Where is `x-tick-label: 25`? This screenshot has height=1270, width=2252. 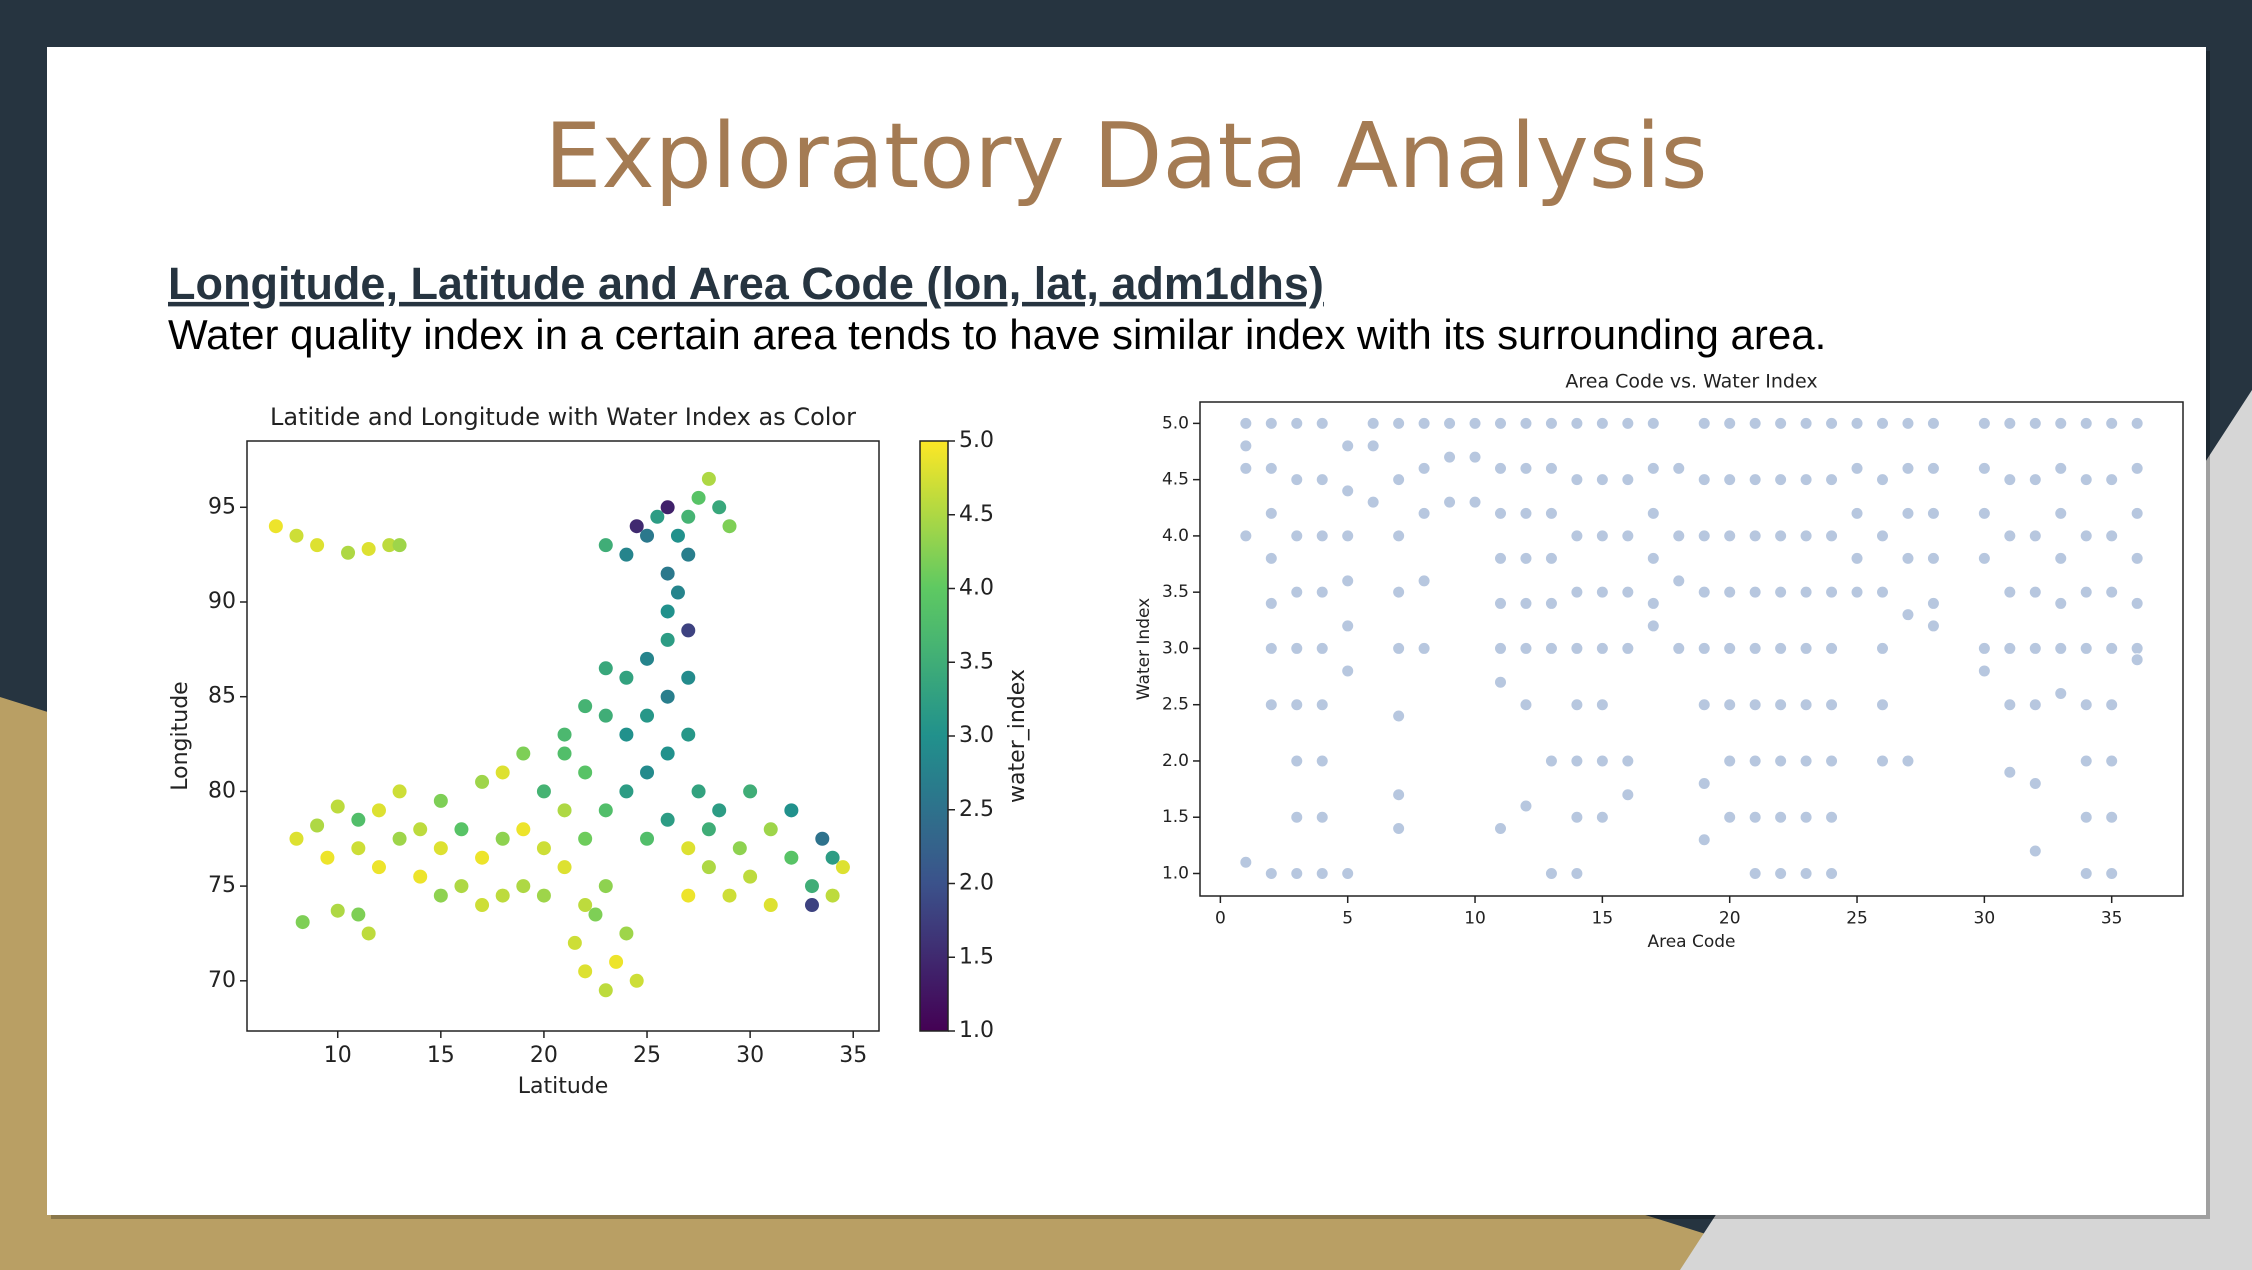 x-tick-label: 25 is located at coordinates (647, 1055).